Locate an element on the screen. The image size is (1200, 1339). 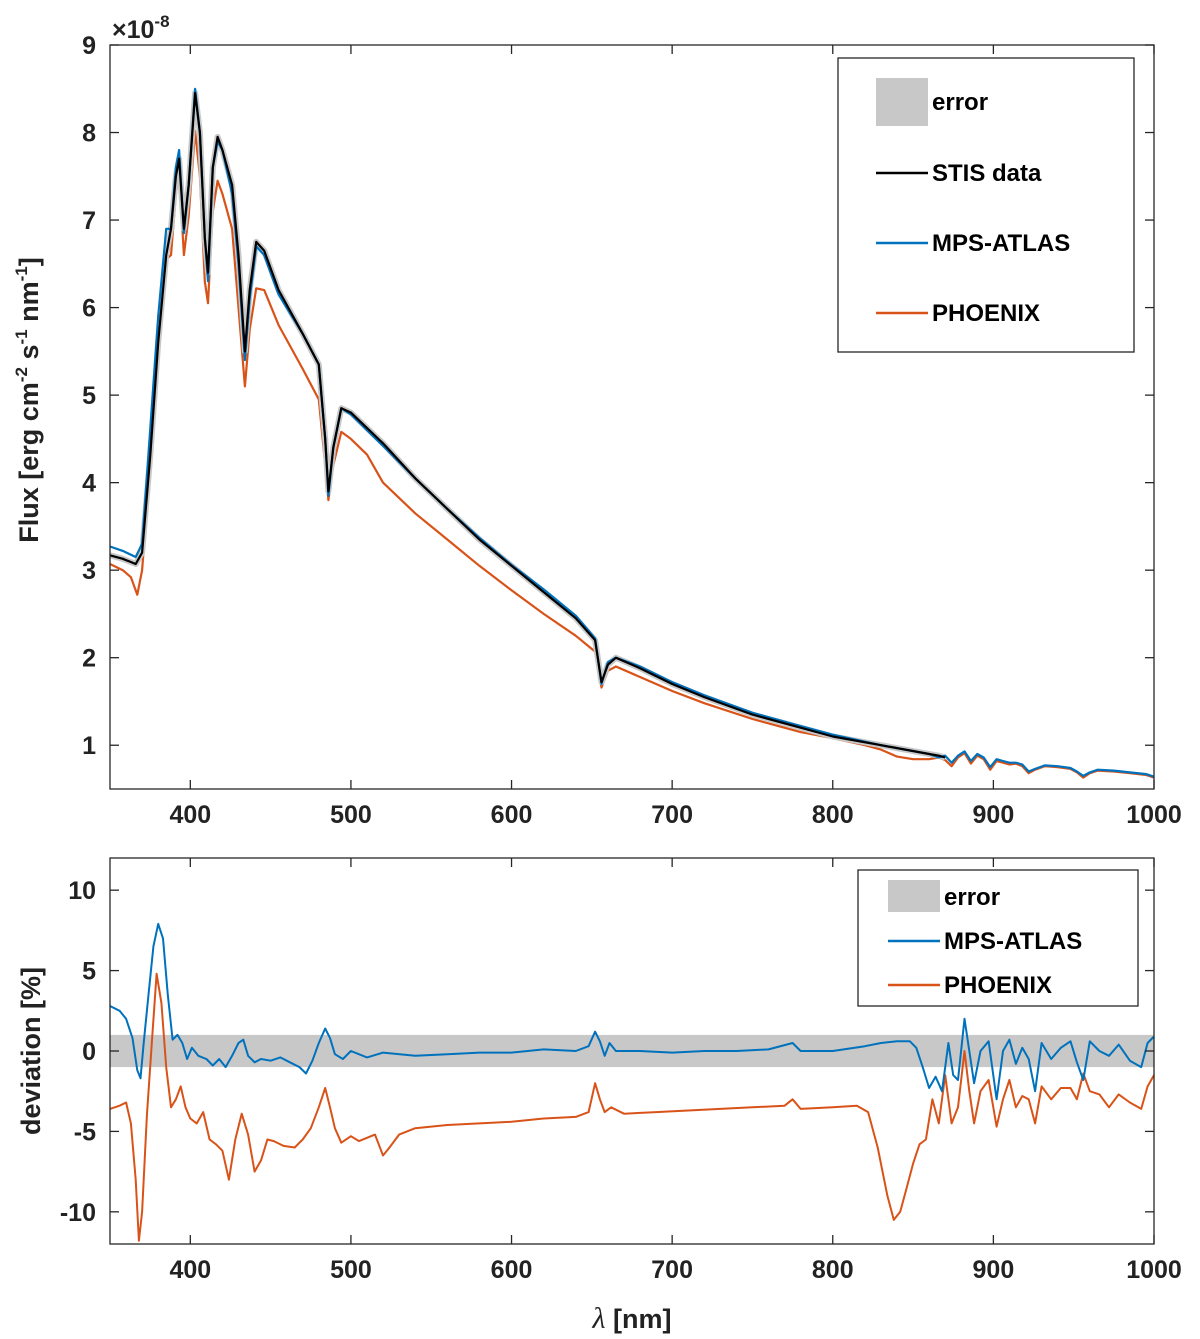
deviation-y-axis-label: deviation [%] is located at coordinates (31, 1051).